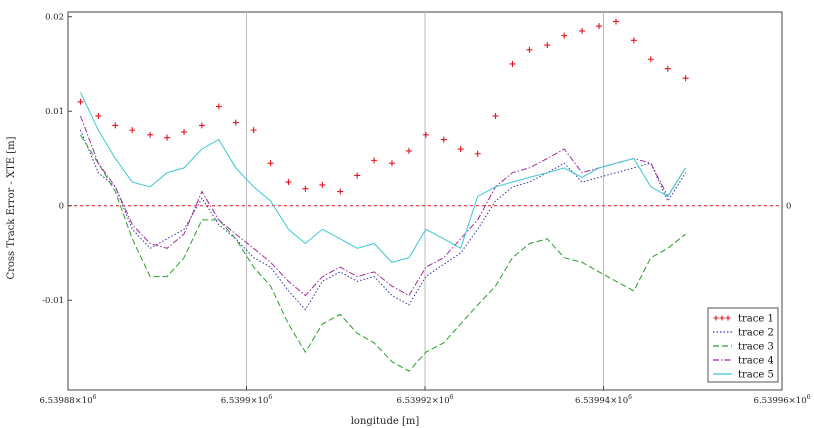 This screenshot has height=428, width=814. Describe the element at coordinates (756, 347) in the screenshot. I see `legend-label-3: trace 3` at that location.